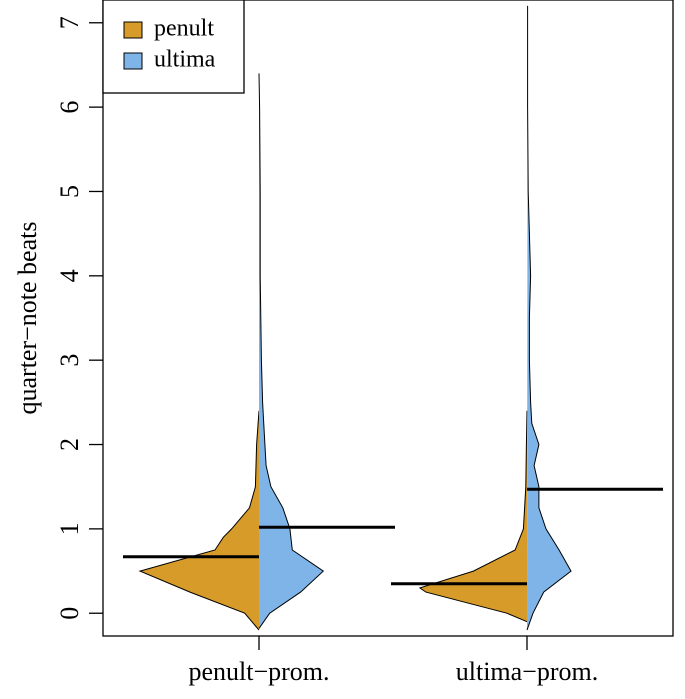  What do you see at coordinates (69, 107) in the screenshot?
I see `y-tick-label: 6` at bounding box center [69, 107].